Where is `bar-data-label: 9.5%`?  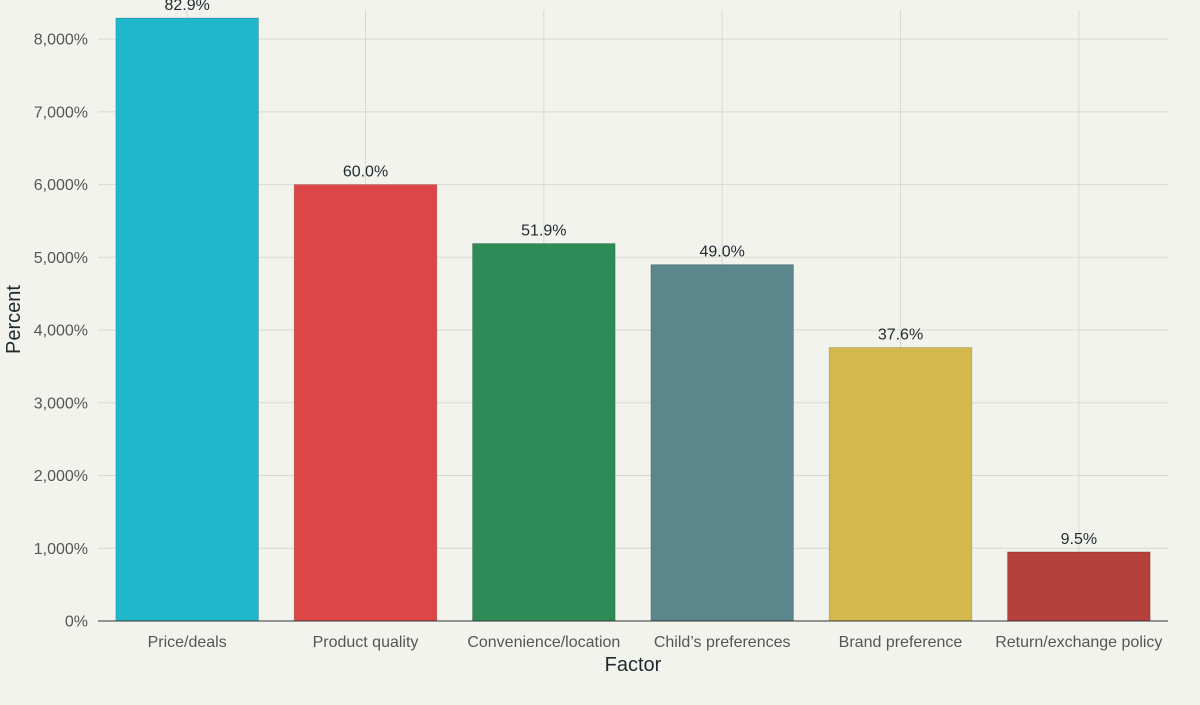
bar-data-label: 9.5% is located at coordinates (1079, 539).